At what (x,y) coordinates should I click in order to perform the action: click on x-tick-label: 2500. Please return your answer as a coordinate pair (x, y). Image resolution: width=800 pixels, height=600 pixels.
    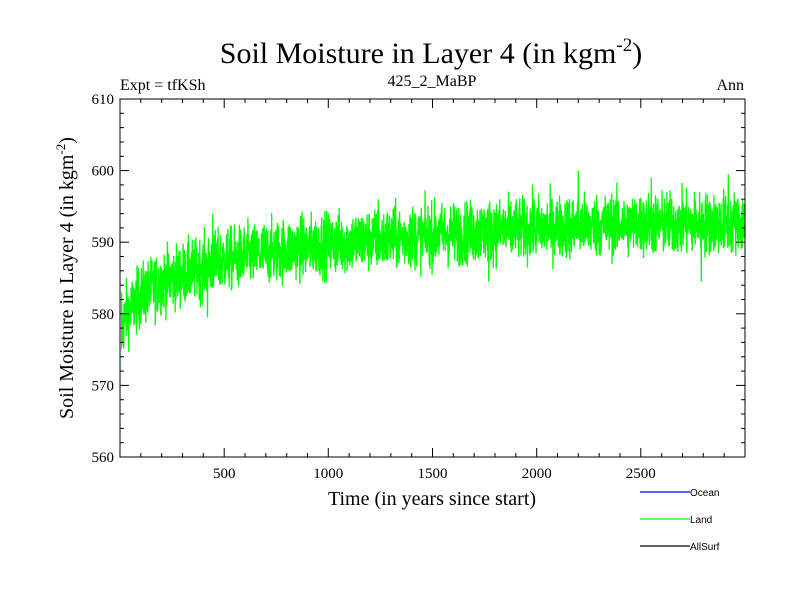
    Looking at the image, I should click on (641, 474).